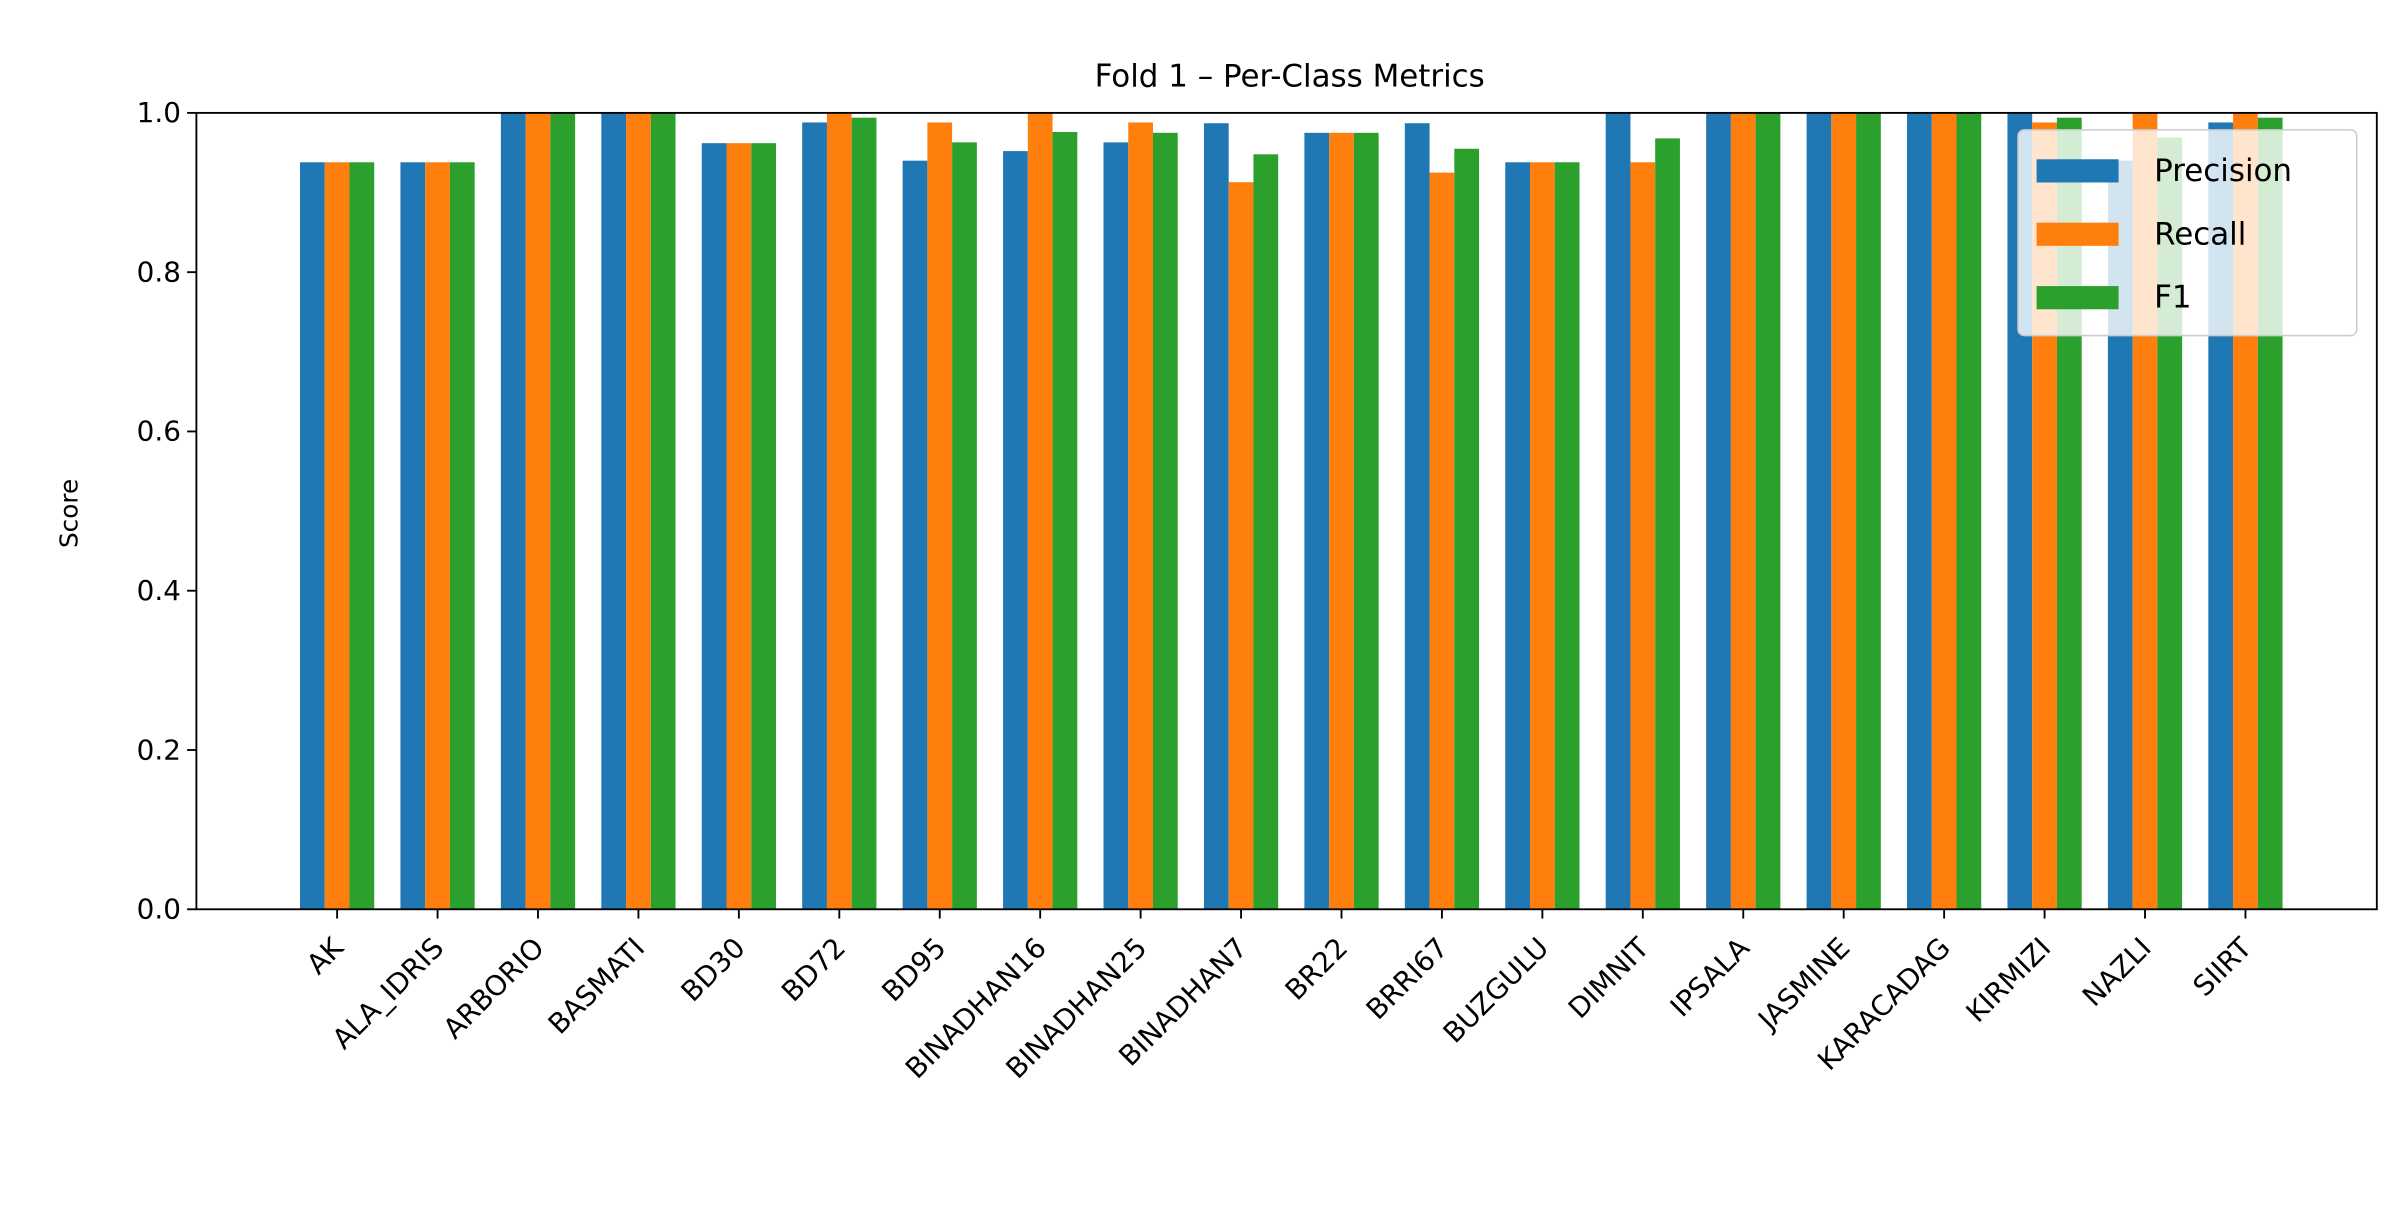  What do you see at coordinates (1844, 511) in the screenshot?
I see `bar-recall-jasmine` at bounding box center [1844, 511].